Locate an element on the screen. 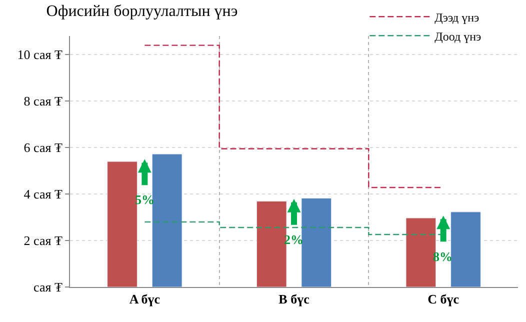  y-tick-label: 6 сая ₮ is located at coordinates (43, 148).